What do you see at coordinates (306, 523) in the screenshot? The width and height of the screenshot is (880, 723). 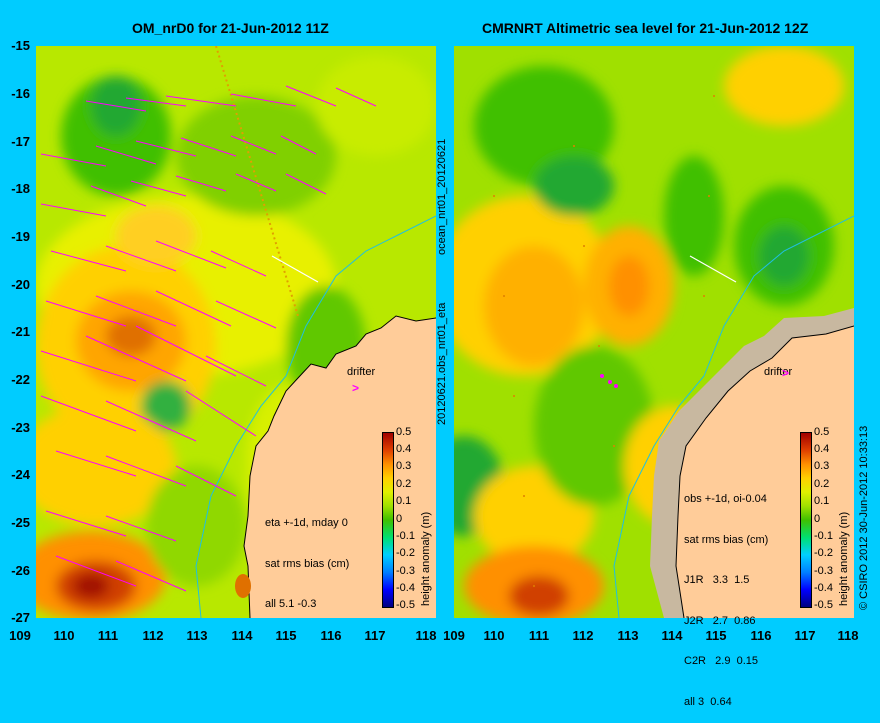 I see `left-info-line: eta +-1d, mday 0` at bounding box center [306, 523].